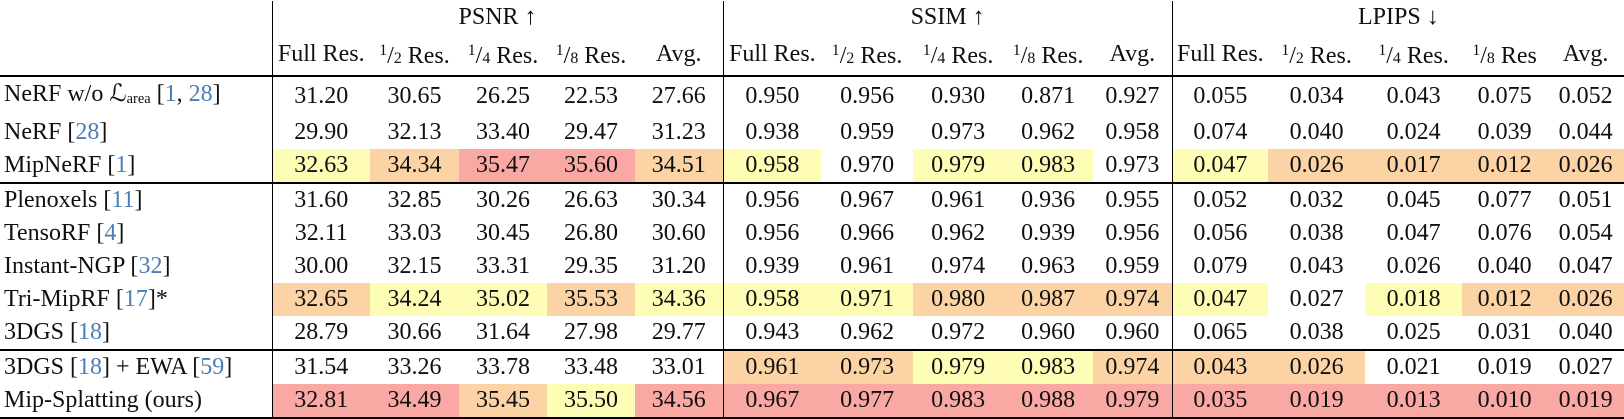 This screenshot has width=1624, height=419. What do you see at coordinates (591, 132) in the screenshot?
I see `psnr-value: 29.47` at bounding box center [591, 132].